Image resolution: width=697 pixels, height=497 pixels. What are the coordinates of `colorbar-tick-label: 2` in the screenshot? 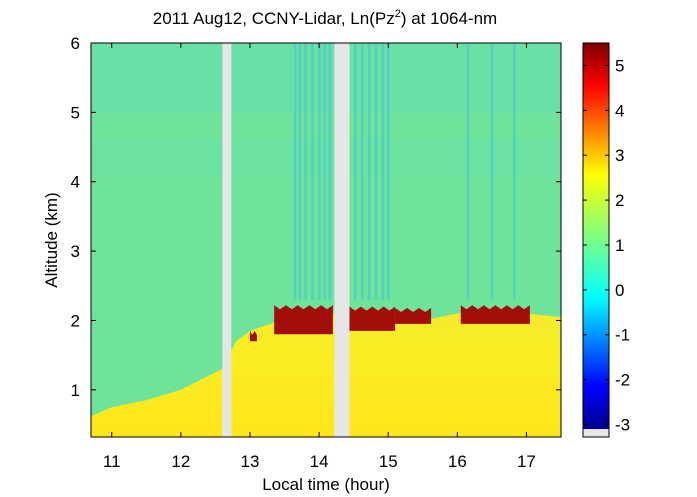 It's located at (619, 200).